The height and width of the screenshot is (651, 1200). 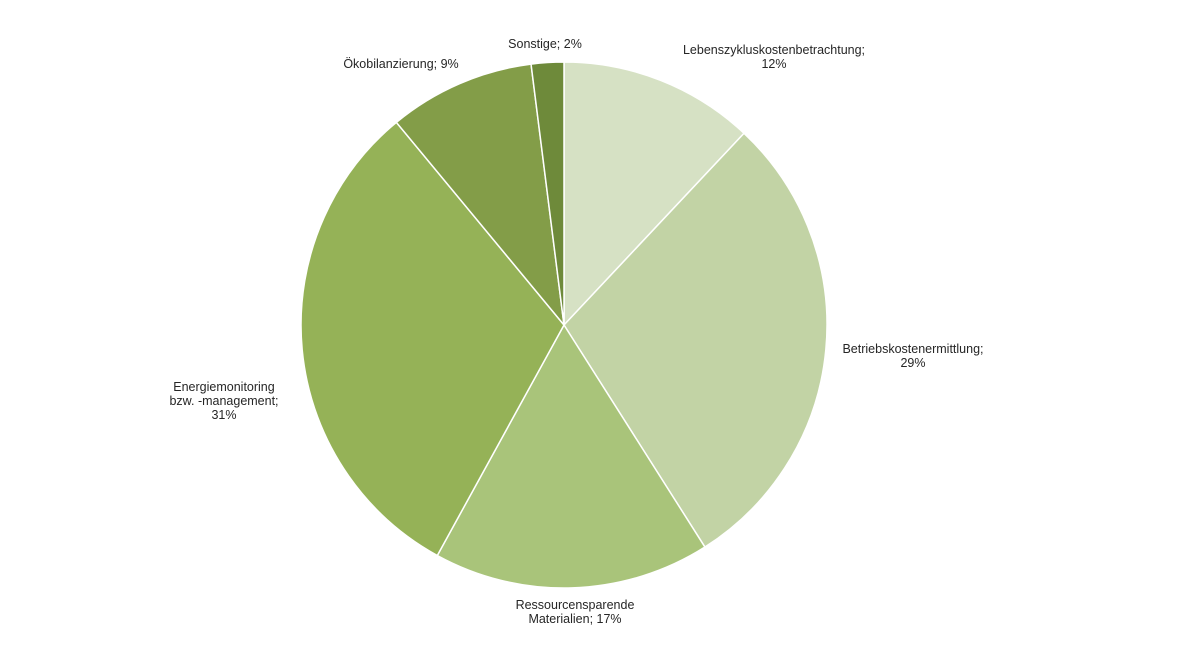 I want to click on slice-label-line: Energiemonitoring, so click(x=223, y=387).